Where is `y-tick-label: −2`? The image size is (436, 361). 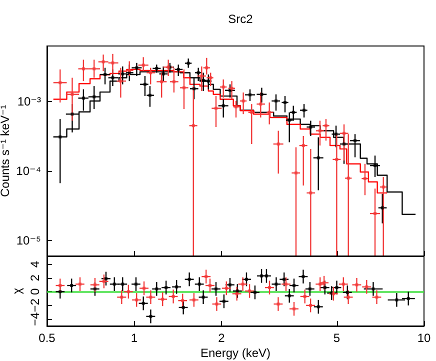 y-tick-label: −2 is located at coordinates (35, 305).